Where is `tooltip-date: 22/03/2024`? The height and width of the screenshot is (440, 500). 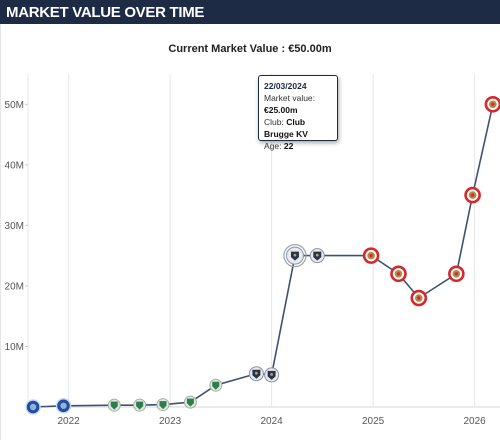
tooltip-date: 22/03/2024 is located at coordinates (285, 86).